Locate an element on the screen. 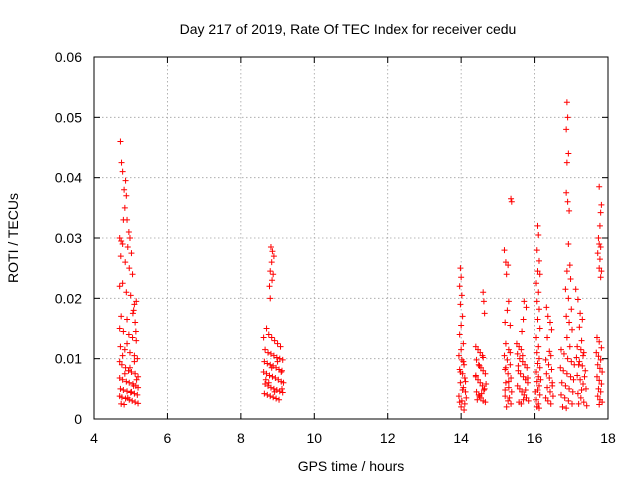  y-tick-label: 0.05 is located at coordinates (68, 117).